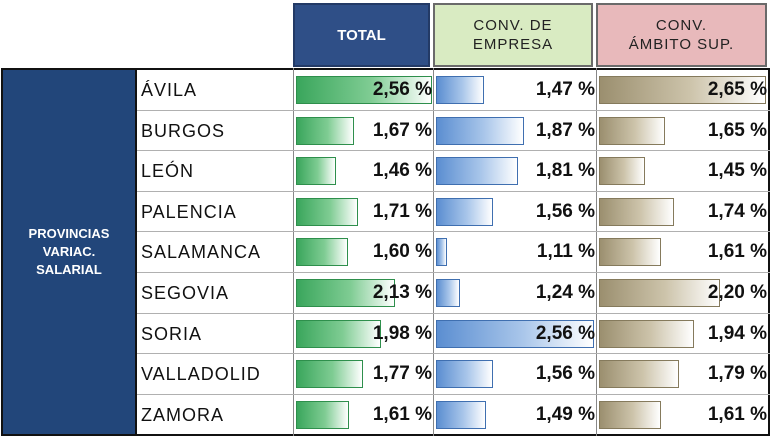 This screenshot has height=437, width=771. Describe the element at coordinates (69, 269) in the screenshot. I see `row-group-label-line-3: SALARIAL` at that location.